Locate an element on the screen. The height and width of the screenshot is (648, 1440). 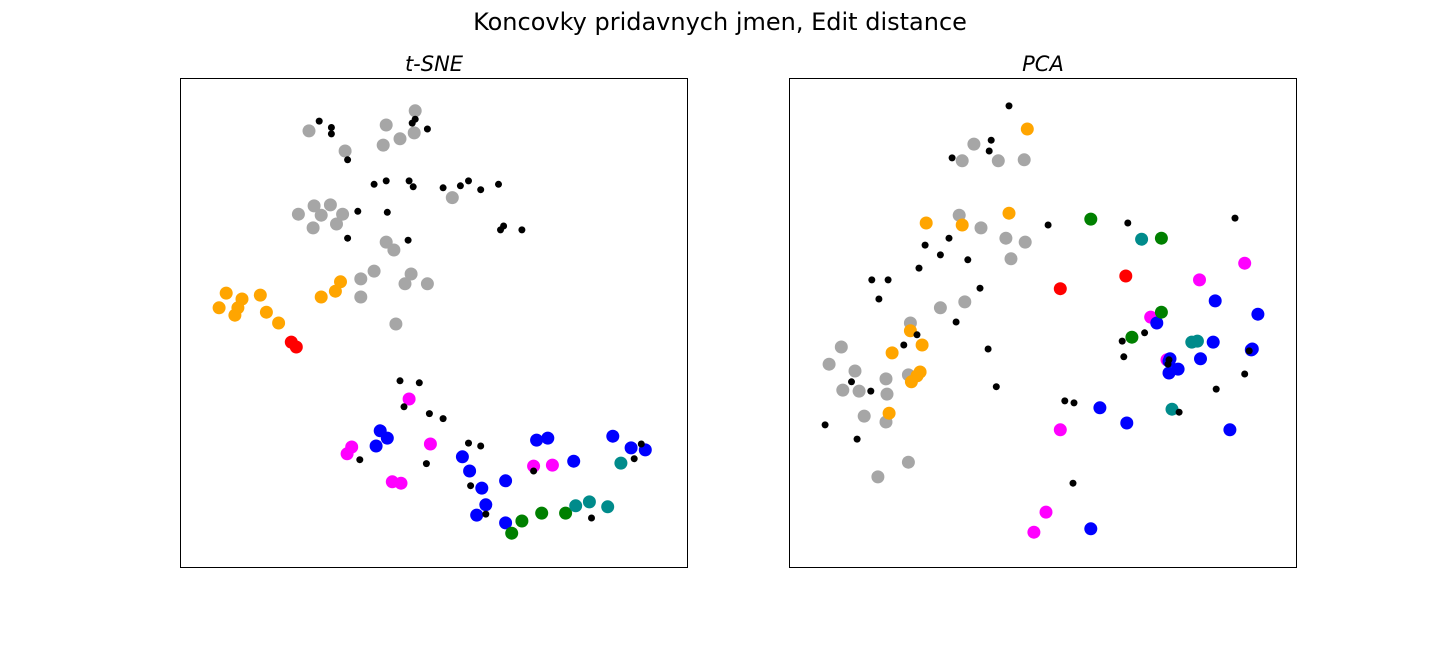
tsne-panel-title: t-SNE is located at coordinates (434, 64).